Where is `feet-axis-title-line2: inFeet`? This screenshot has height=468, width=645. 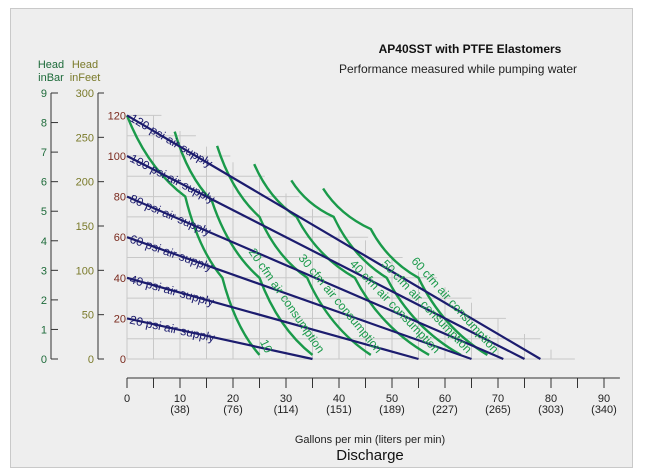
feet-axis-title-line2: inFeet is located at coordinates (85, 78).